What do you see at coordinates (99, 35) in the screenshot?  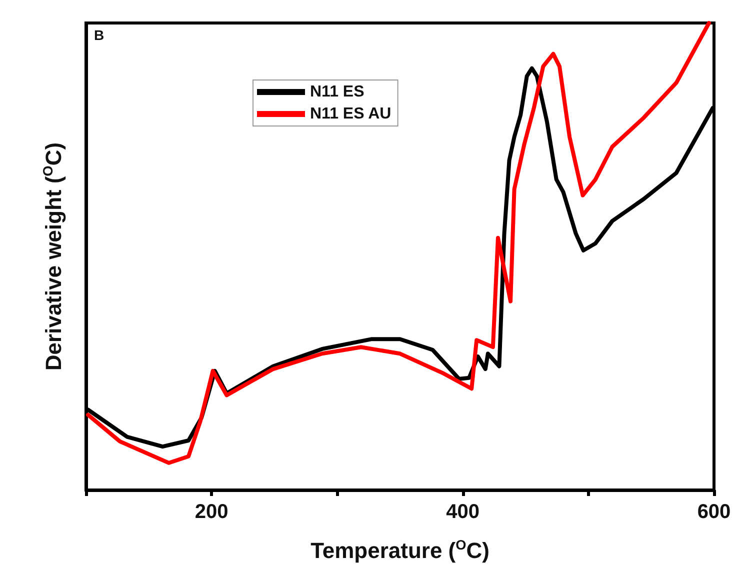 I see `annotation: B` at bounding box center [99, 35].